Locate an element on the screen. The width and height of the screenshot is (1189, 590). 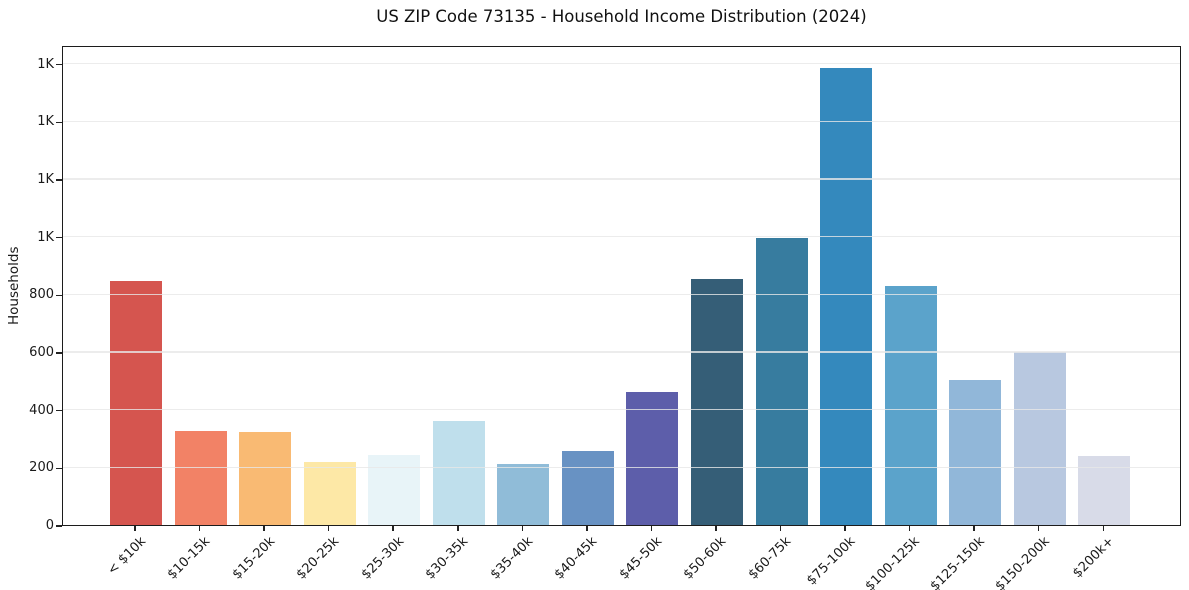
y-tick-label: 0 is located at coordinates (49, 525).